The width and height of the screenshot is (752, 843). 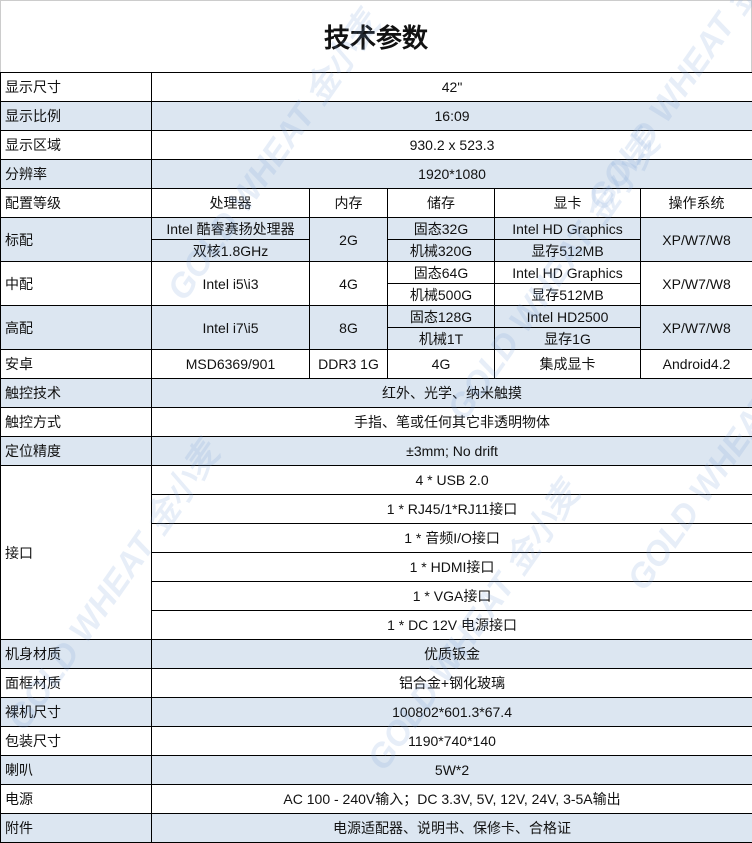 What do you see at coordinates (76, 770) in the screenshot?
I see `row-label: 喇叭` at bounding box center [76, 770].